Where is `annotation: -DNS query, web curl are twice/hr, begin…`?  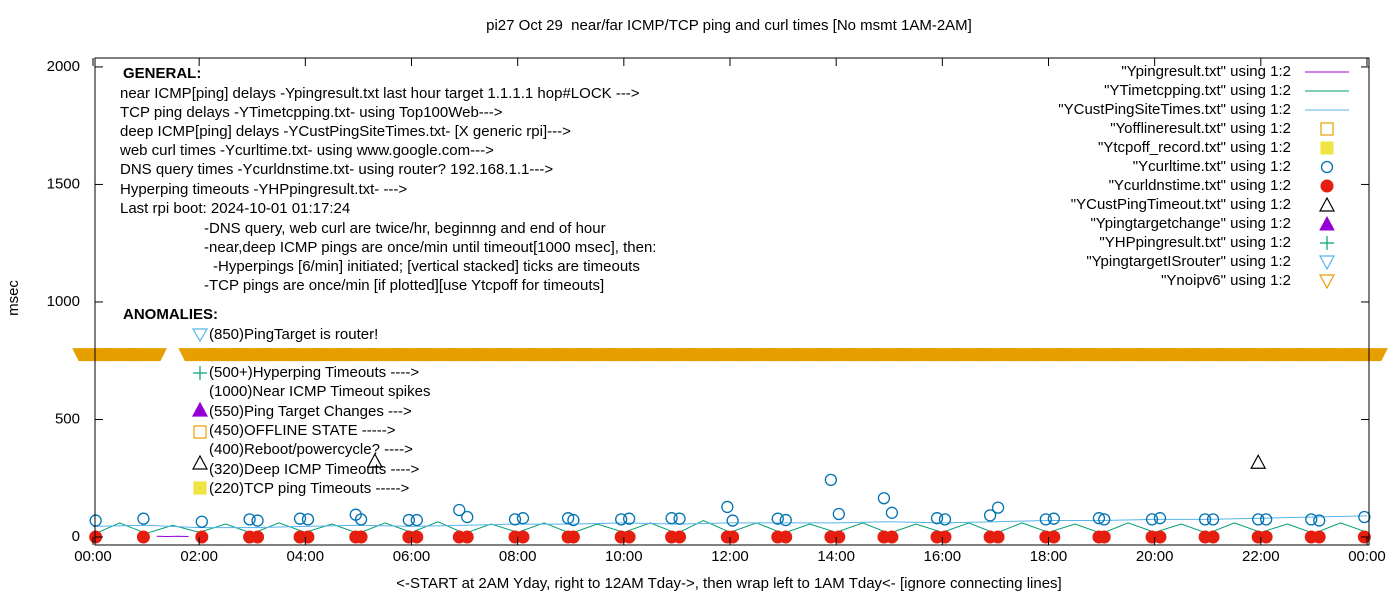
annotation: -DNS query, web curl are twice/hr, begin… is located at coordinates (405, 228).